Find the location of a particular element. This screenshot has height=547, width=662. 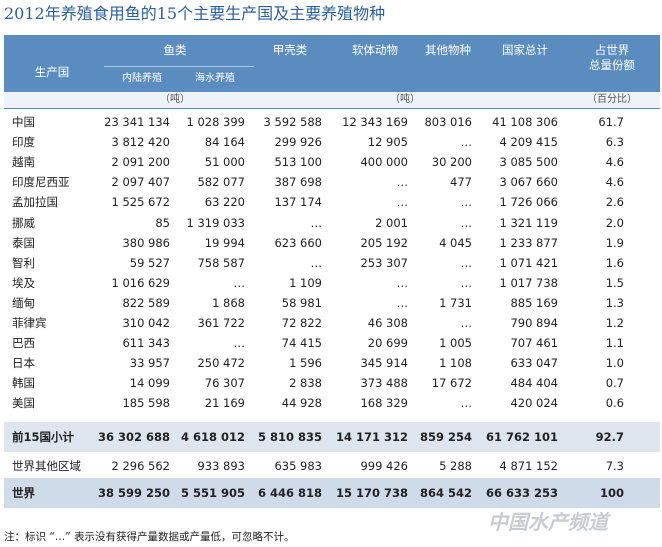

unit: （百分比） is located at coordinates (612, 99).